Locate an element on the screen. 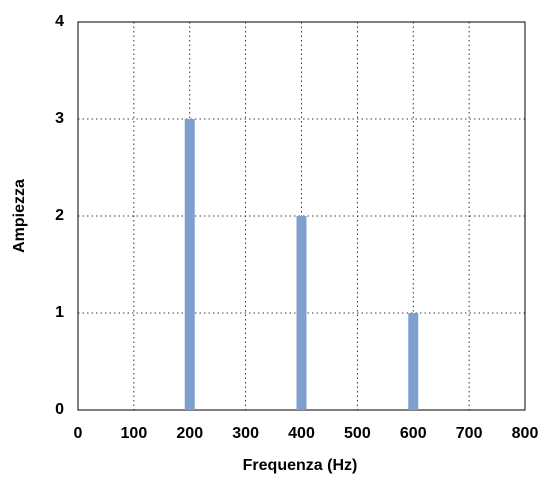 Image resolution: width=558 pixels, height=478 pixels. x-tick-label: 0 is located at coordinates (78, 433).